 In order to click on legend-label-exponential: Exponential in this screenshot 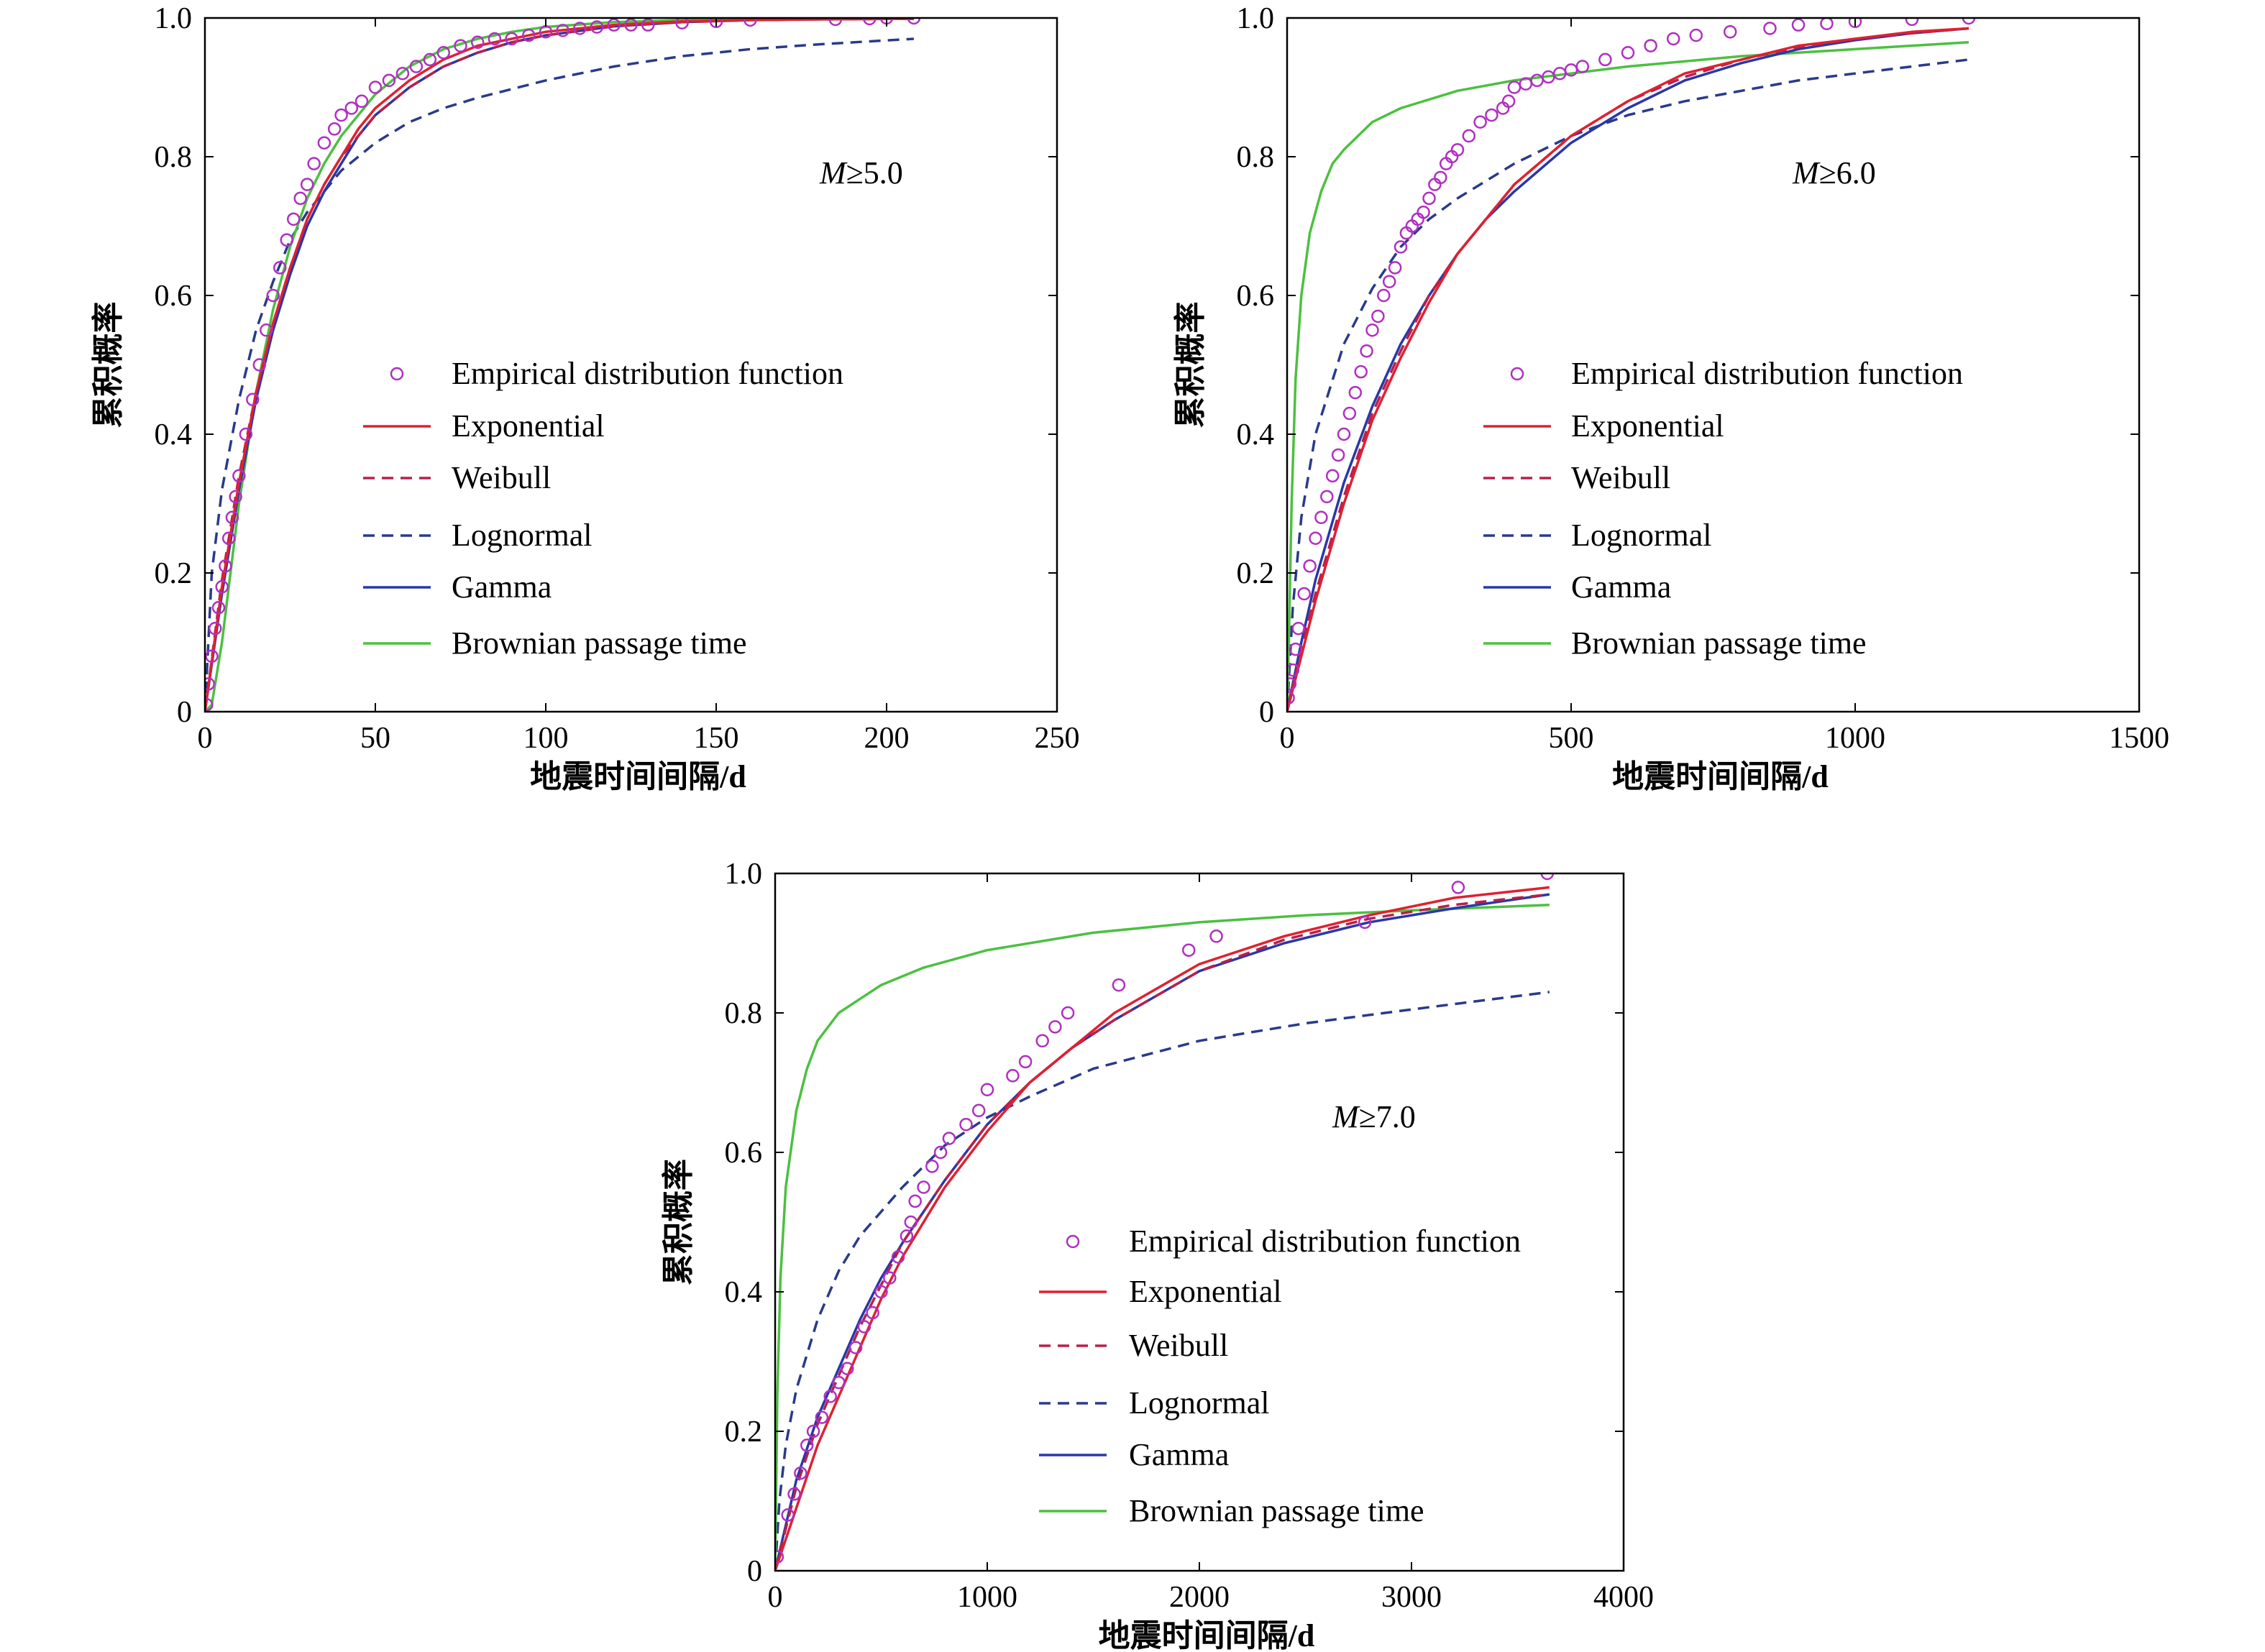, I will do `click(1205, 1291)`.